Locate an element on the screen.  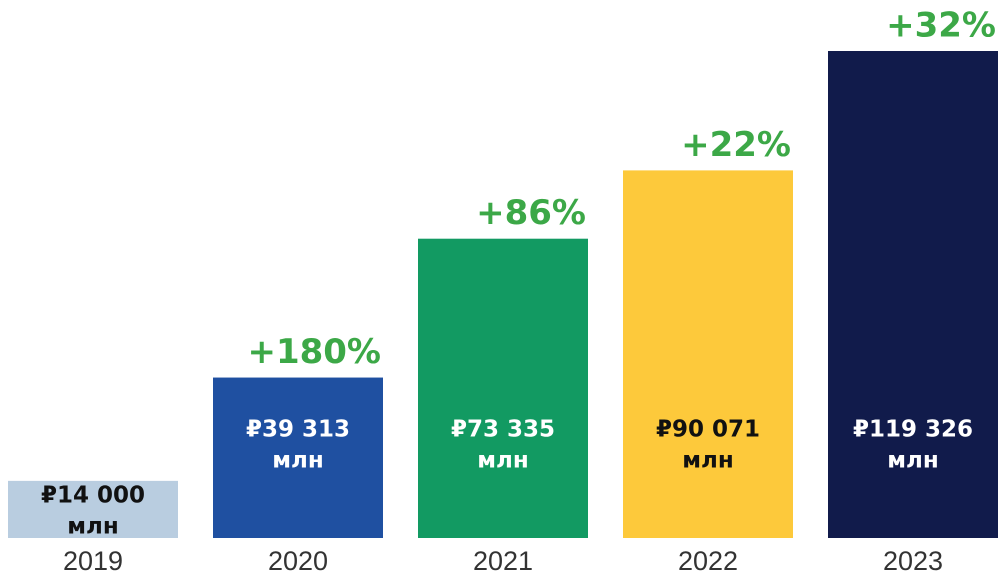
x-tick-label: 2023 is located at coordinates (913, 561).